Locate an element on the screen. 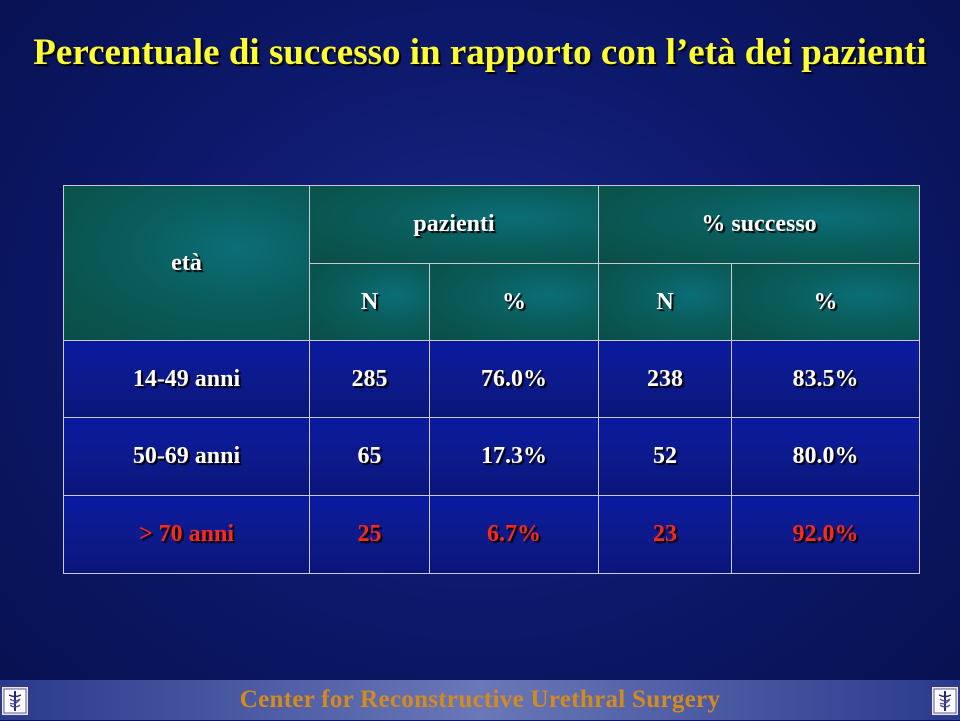 The image size is (960, 721). header-age: età is located at coordinates (186, 263).